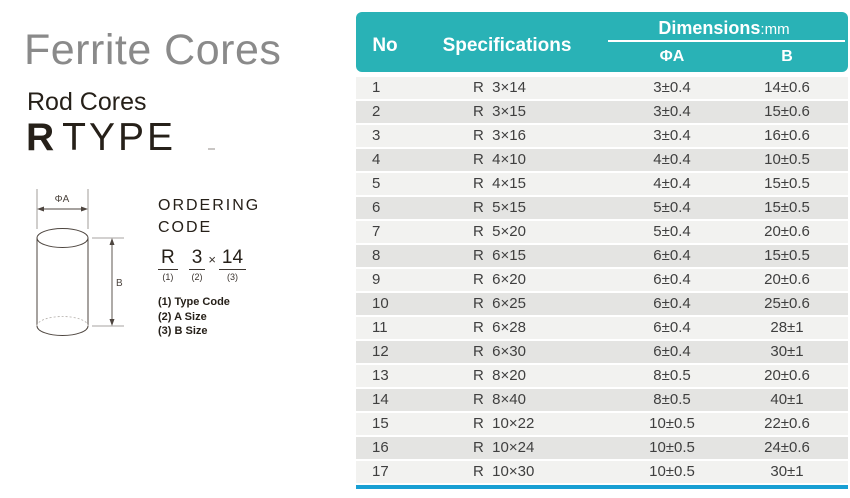  I want to click on ordering-code-example: R (1) 3 (2) × 14 (3), so click(209, 265).